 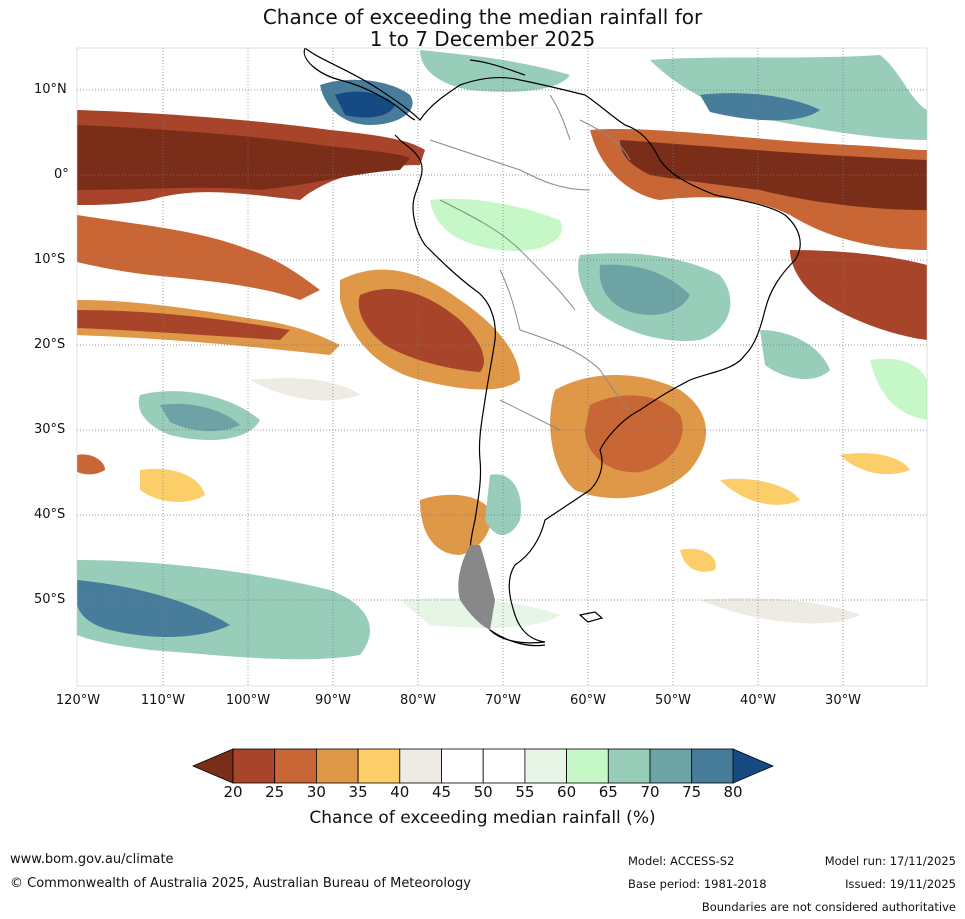 What do you see at coordinates (890, 861) in the screenshot?
I see `model-run-date: Model run: 17/11/2025` at bounding box center [890, 861].